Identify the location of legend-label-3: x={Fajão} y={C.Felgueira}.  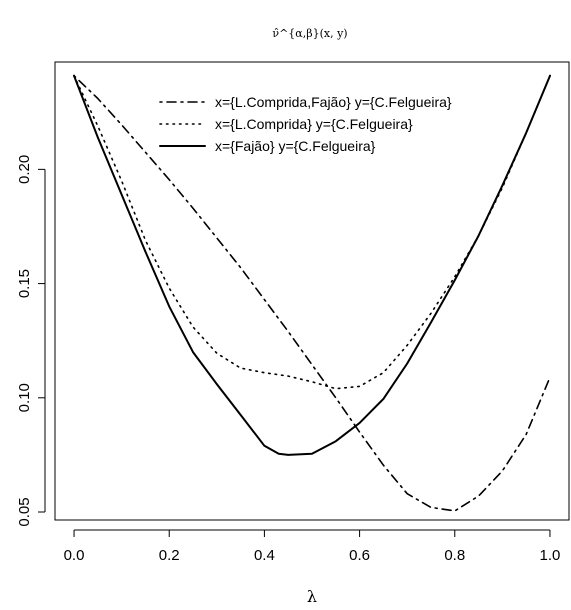
(295, 146).